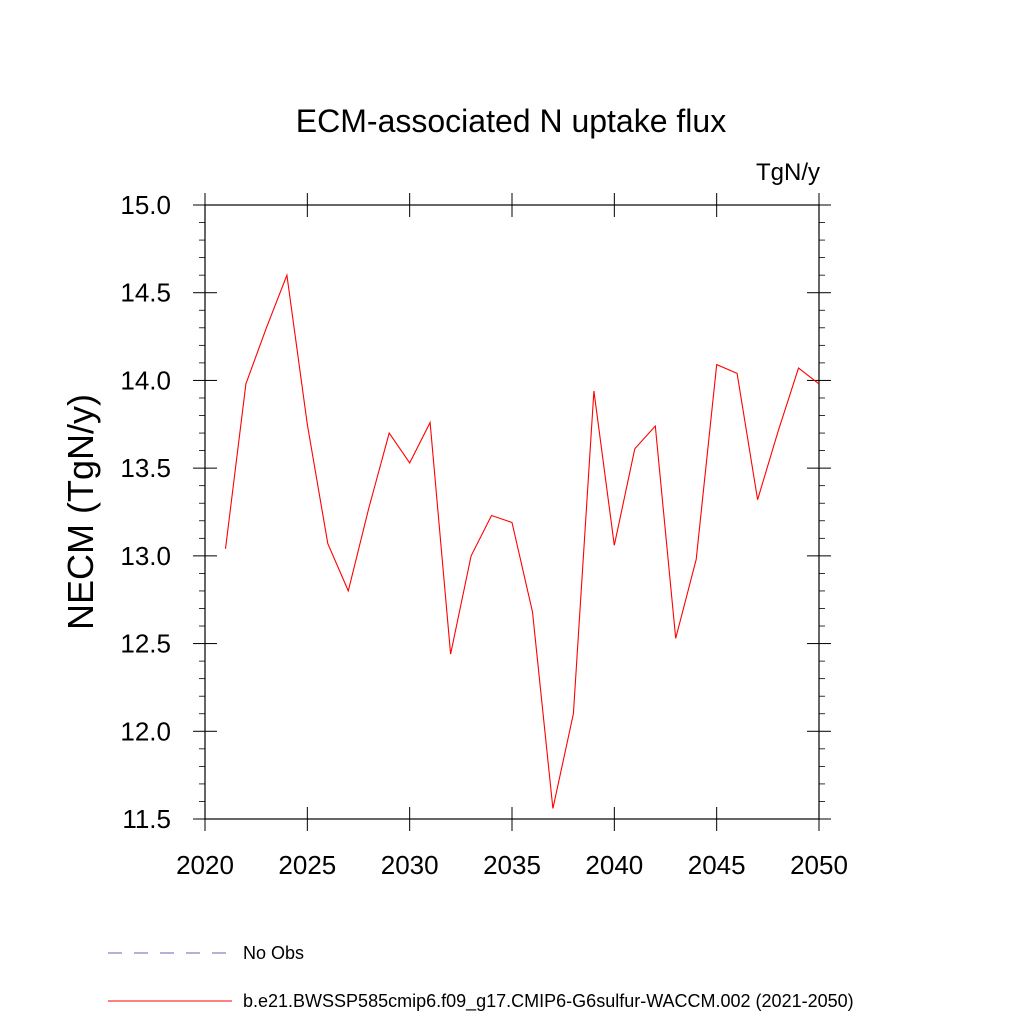  I want to click on chart-title: ECM-associated N uptake flux, so click(511, 121).